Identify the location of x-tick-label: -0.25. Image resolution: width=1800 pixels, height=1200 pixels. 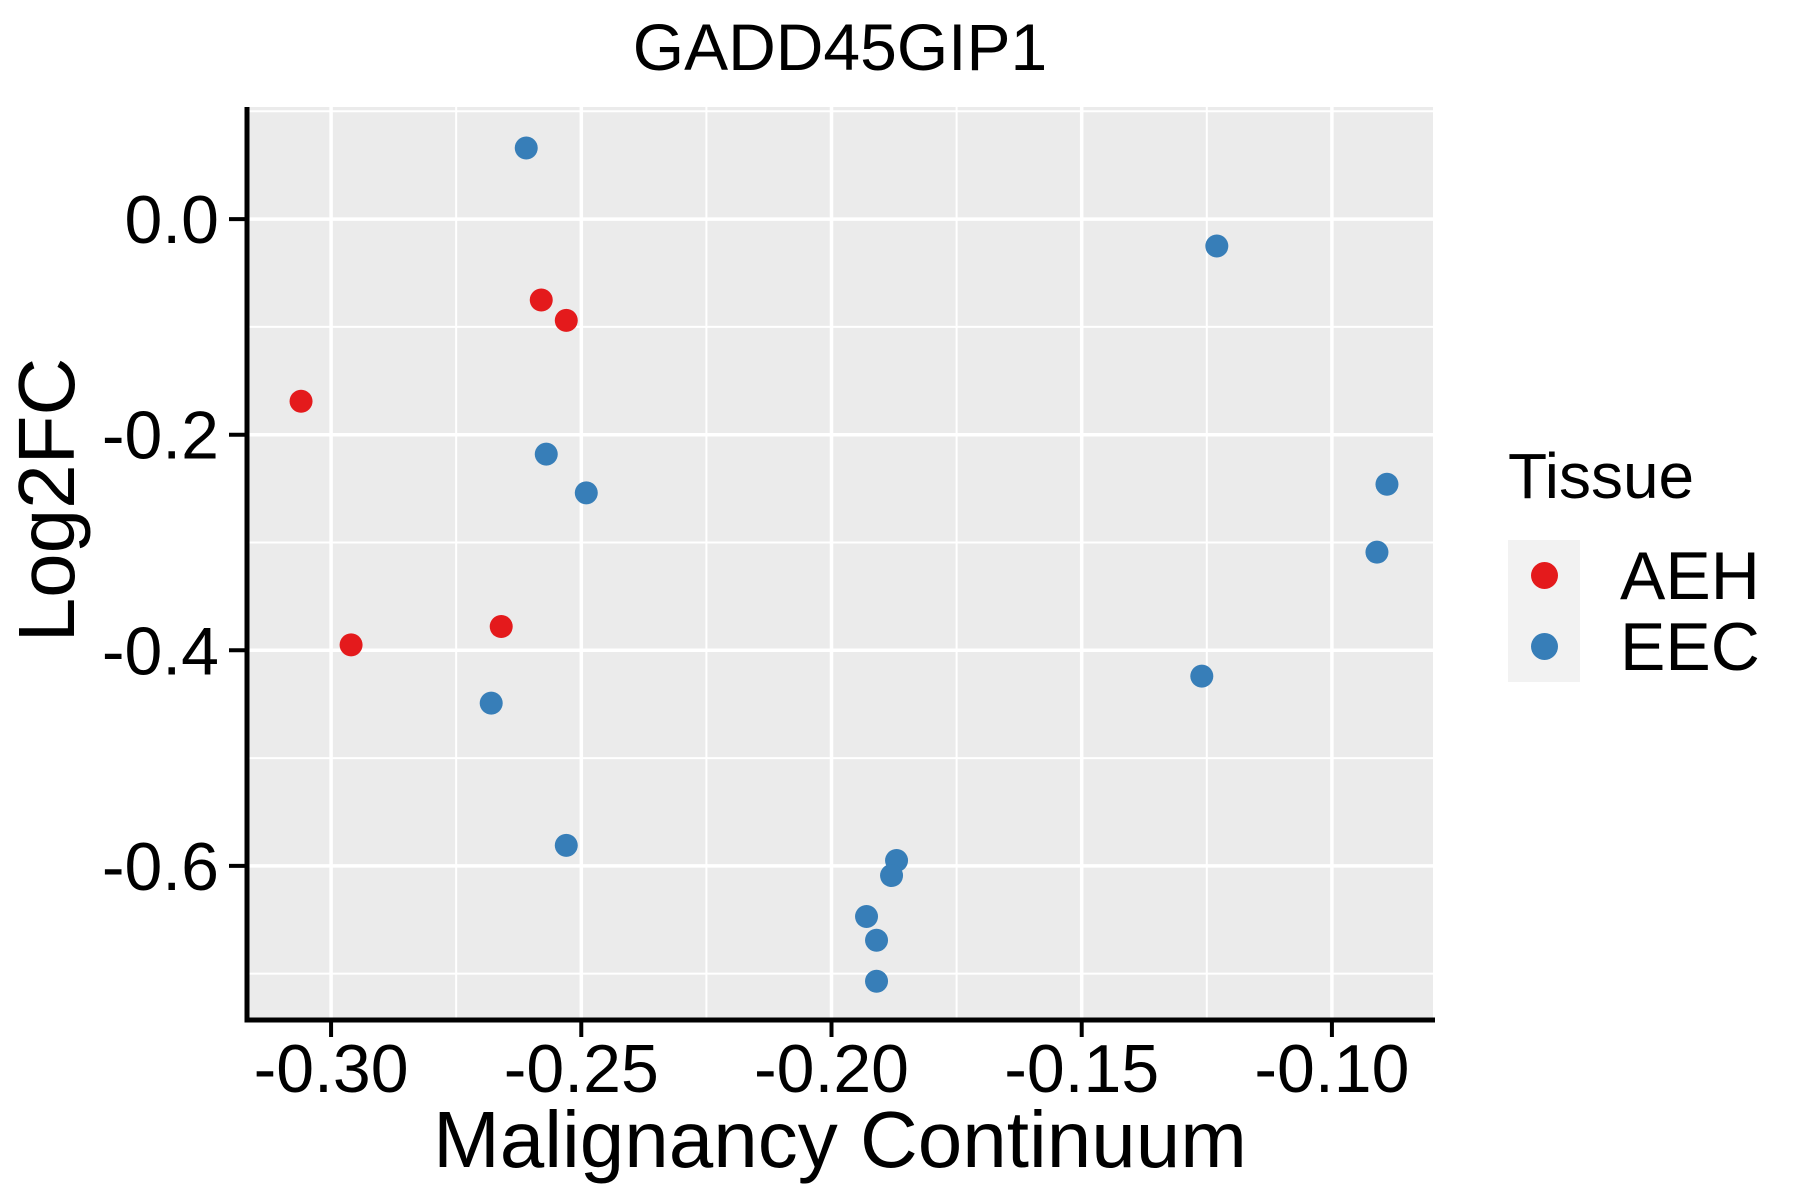
(581, 1069).